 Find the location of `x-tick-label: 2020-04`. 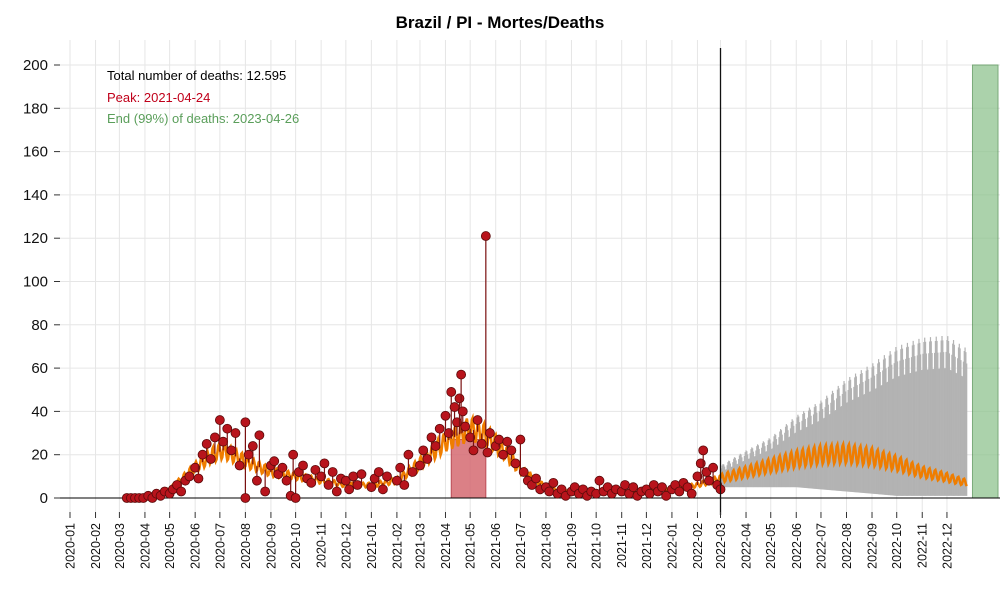

x-tick-label: 2020-04 is located at coordinates (145, 546).